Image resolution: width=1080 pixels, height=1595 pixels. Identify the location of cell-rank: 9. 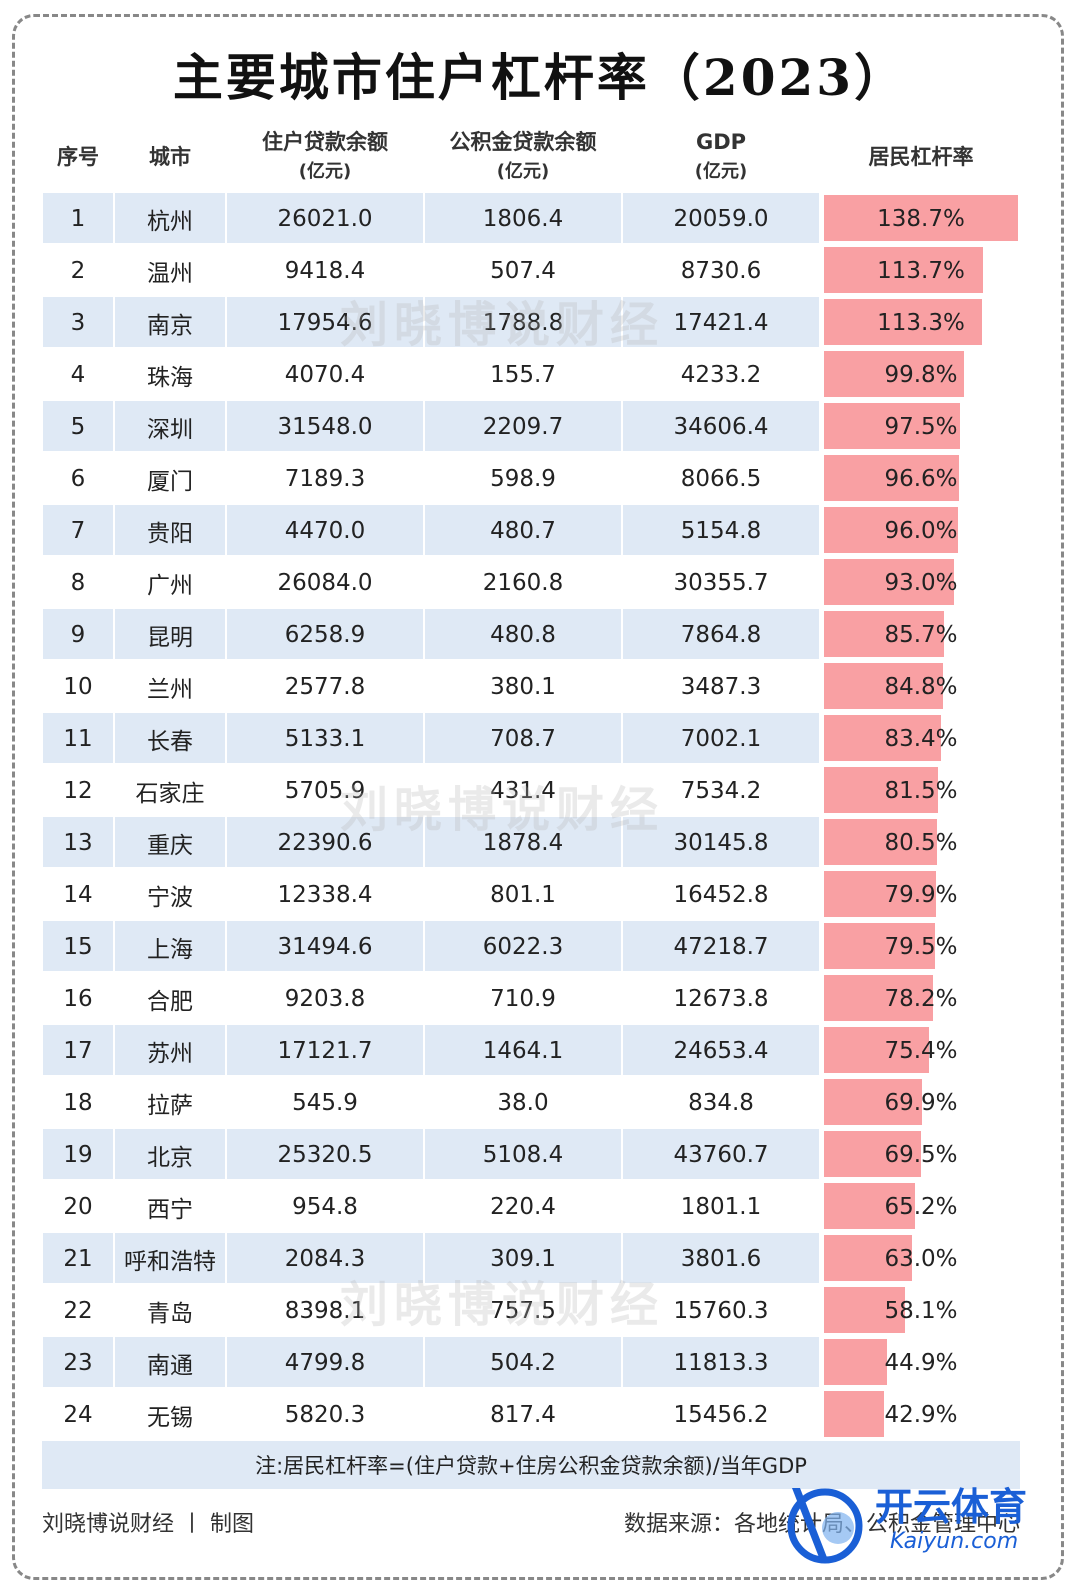
(78, 635).